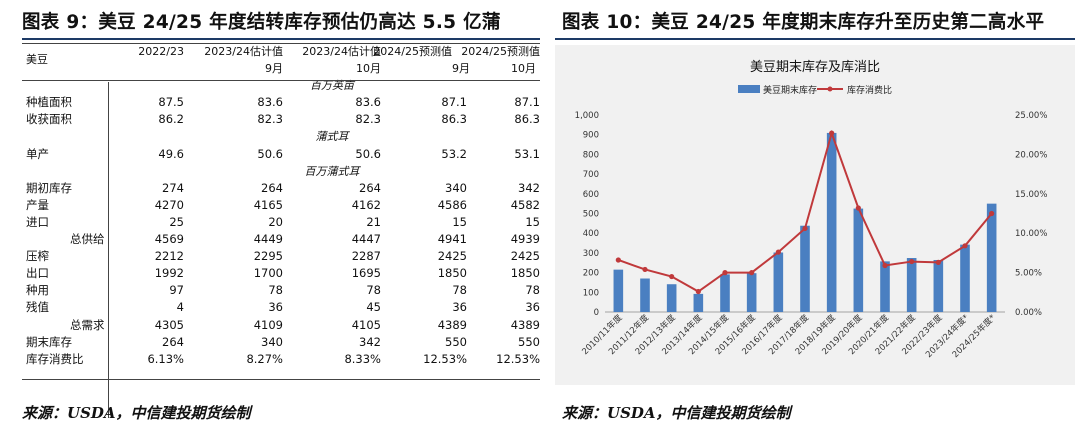 The height and width of the screenshot is (438, 1080). What do you see at coordinates (532, 221) in the screenshot?
I see `table-cell: 15` at bounding box center [532, 221].